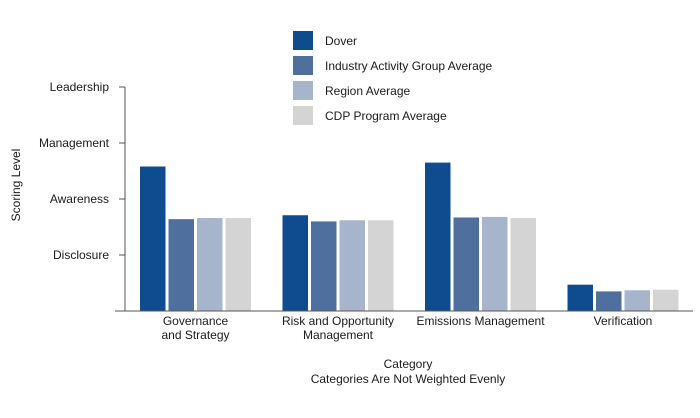  I want to click on category-label: Verification, so click(623, 321).